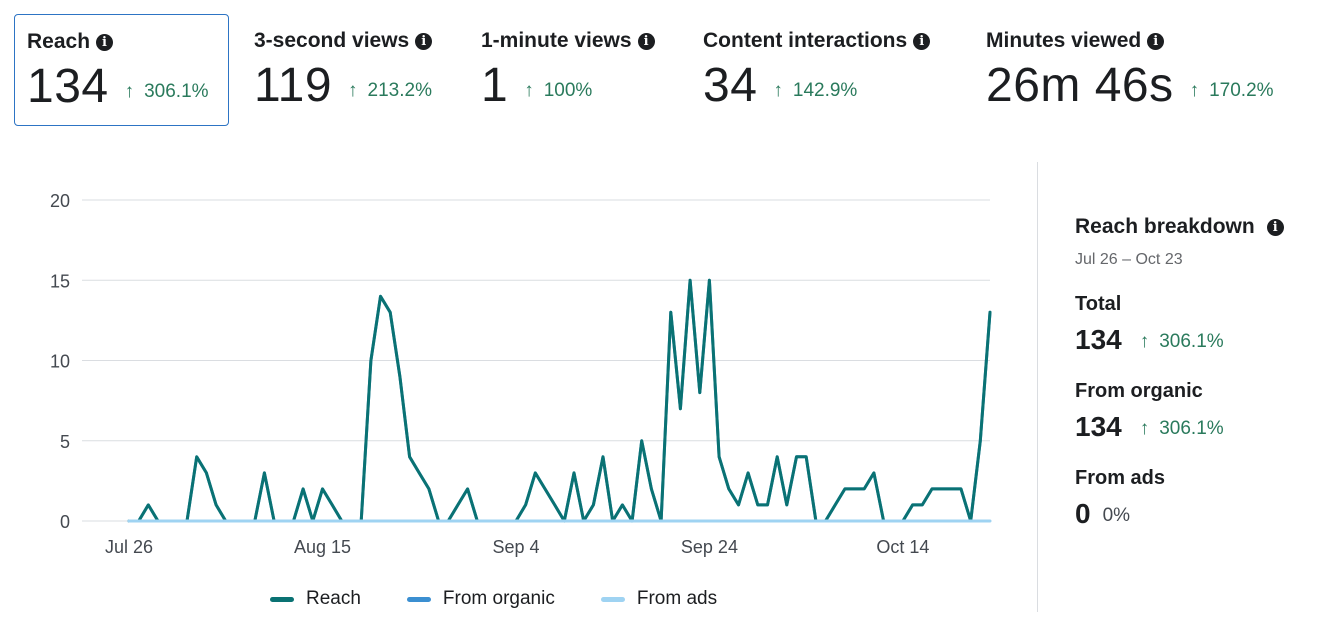  What do you see at coordinates (556, 40) in the screenshot?
I see `metric-label: 1-minute views` at bounding box center [556, 40].